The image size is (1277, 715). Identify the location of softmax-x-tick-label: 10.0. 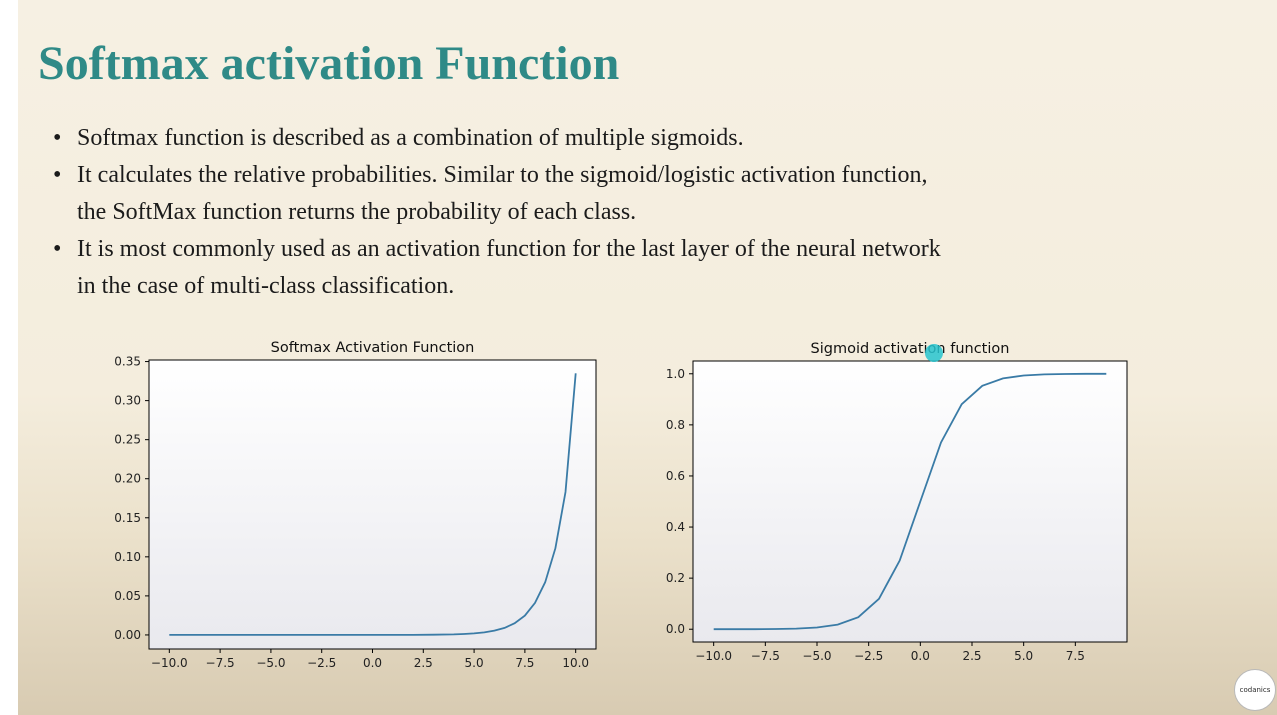
(575, 663).